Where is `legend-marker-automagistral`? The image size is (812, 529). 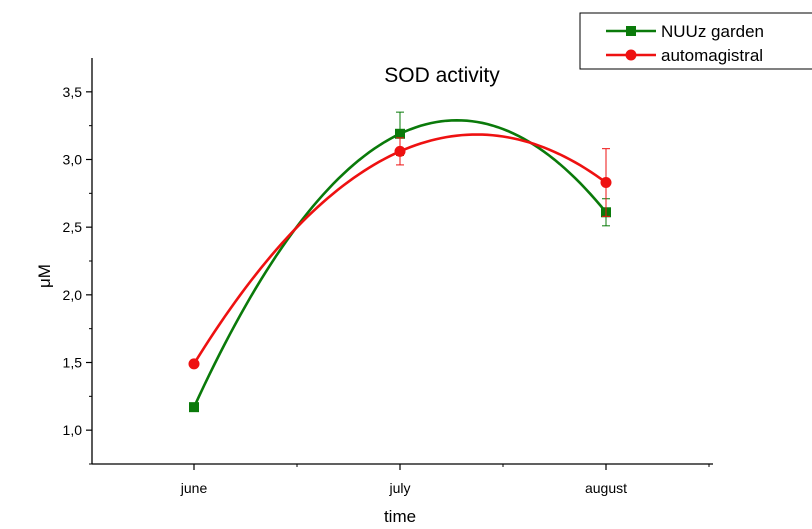 legend-marker-automagistral is located at coordinates (631, 55).